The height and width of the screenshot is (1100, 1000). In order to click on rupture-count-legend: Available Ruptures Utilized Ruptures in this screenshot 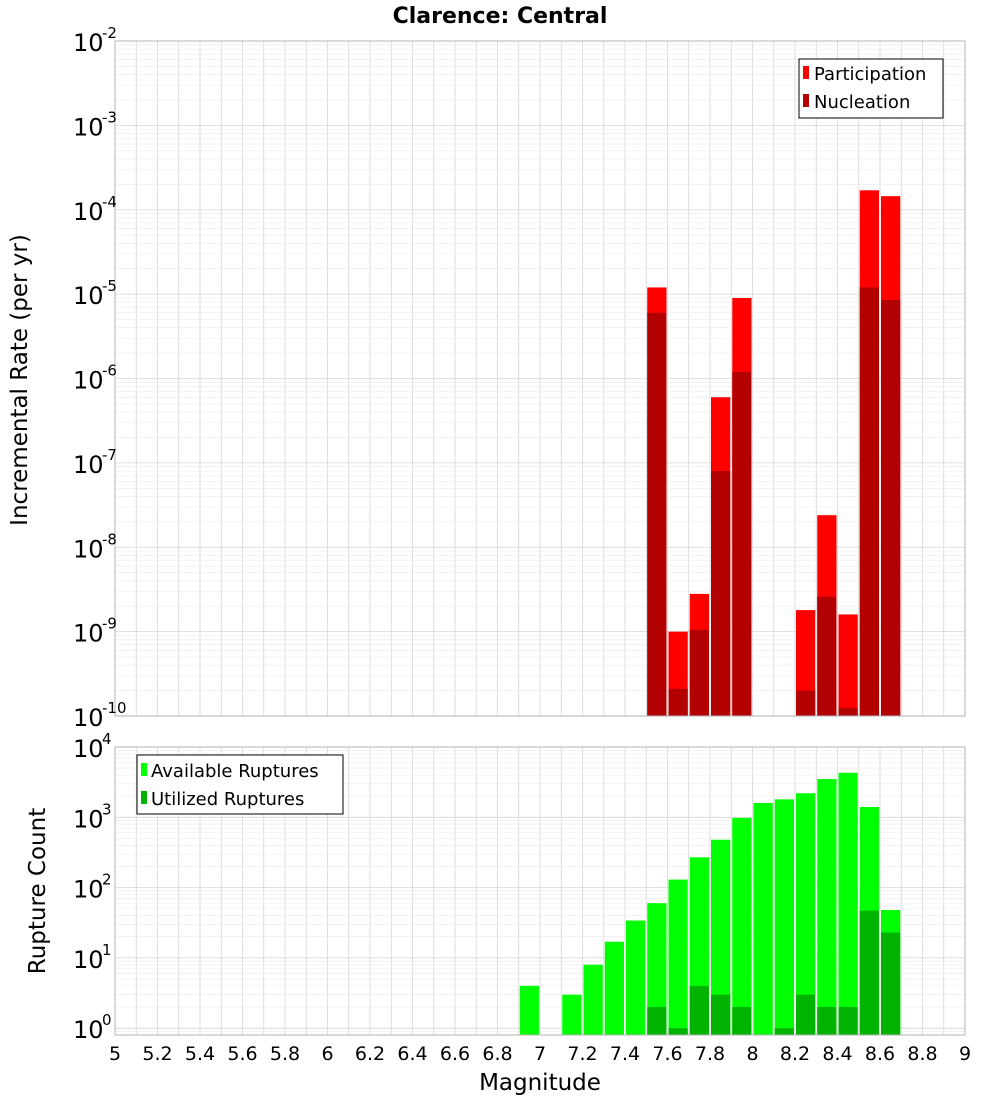, I will do `click(240, 784)`.